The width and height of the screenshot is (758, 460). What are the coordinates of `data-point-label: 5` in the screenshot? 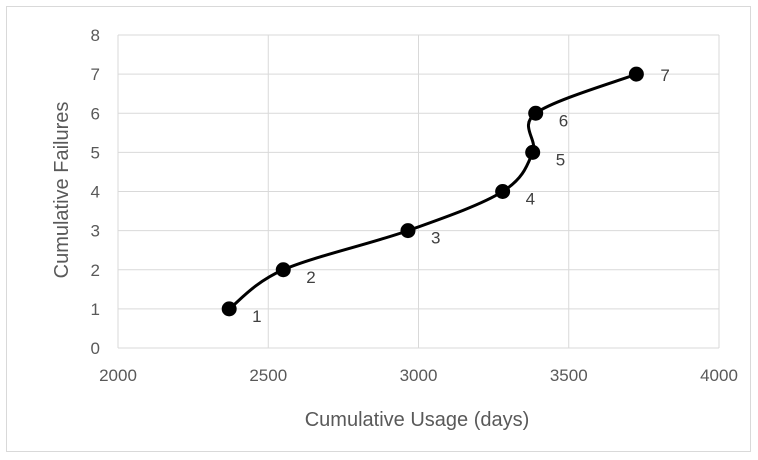 It's located at (560, 159).